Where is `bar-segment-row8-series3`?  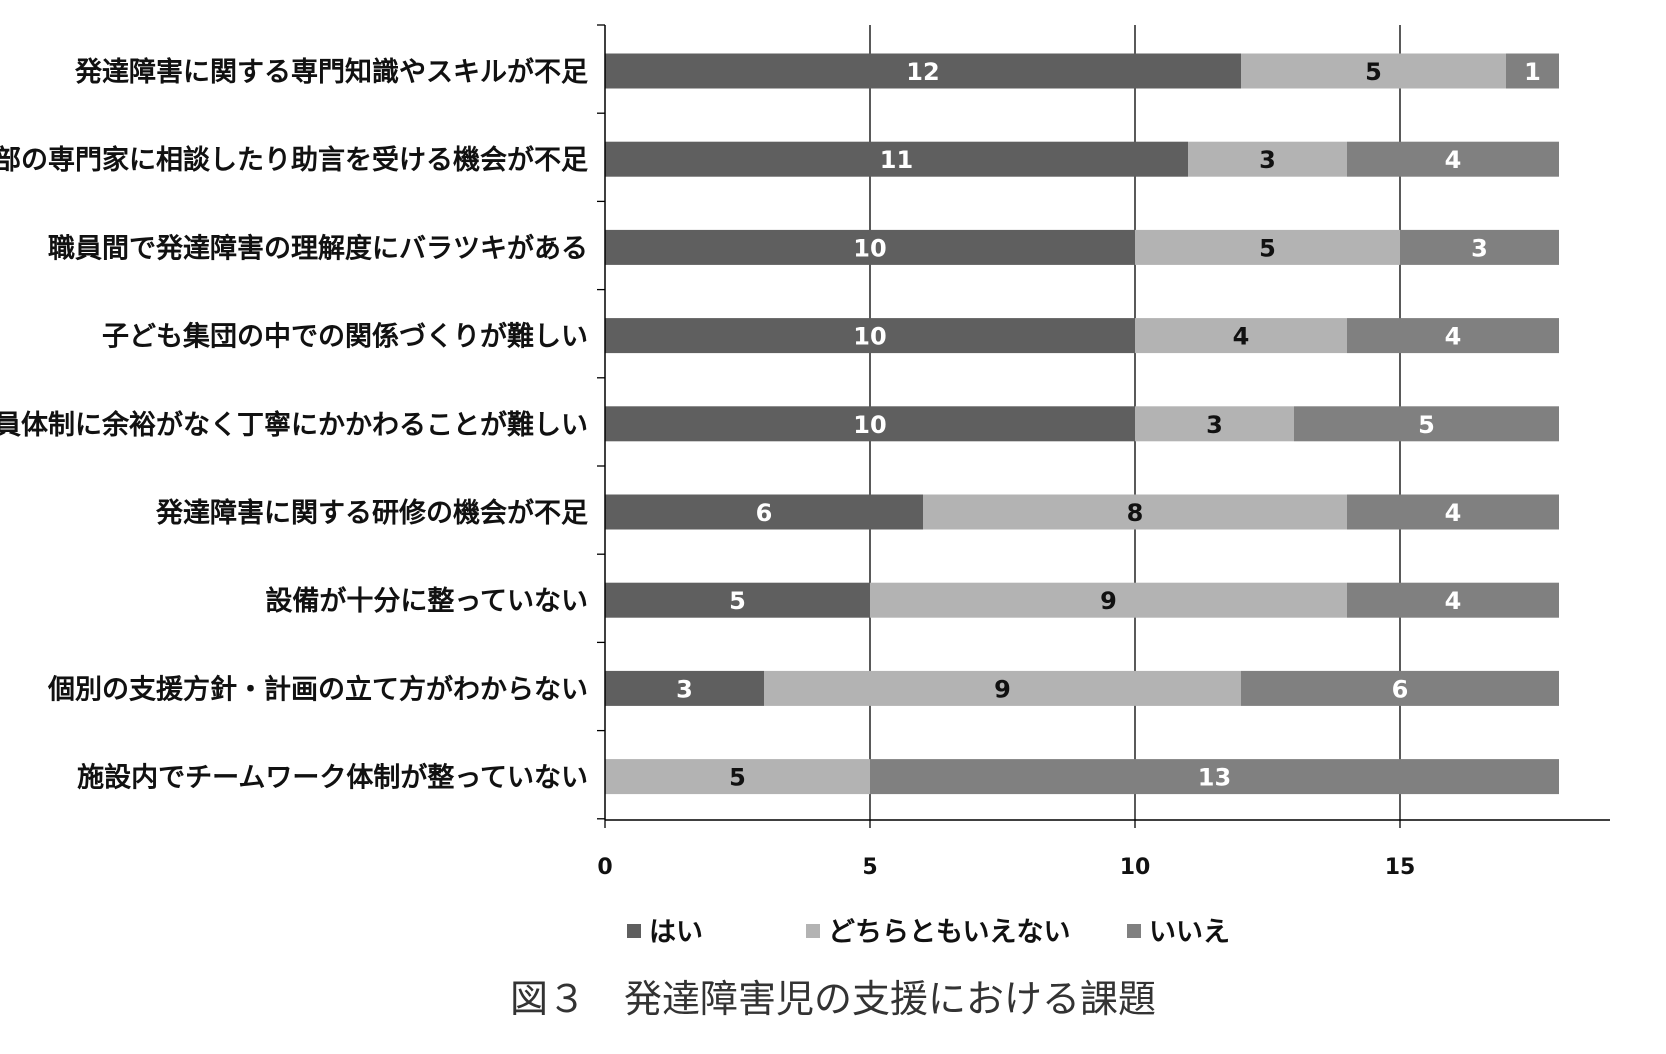
bar-segment-row8-series3 is located at coordinates (1400, 688).